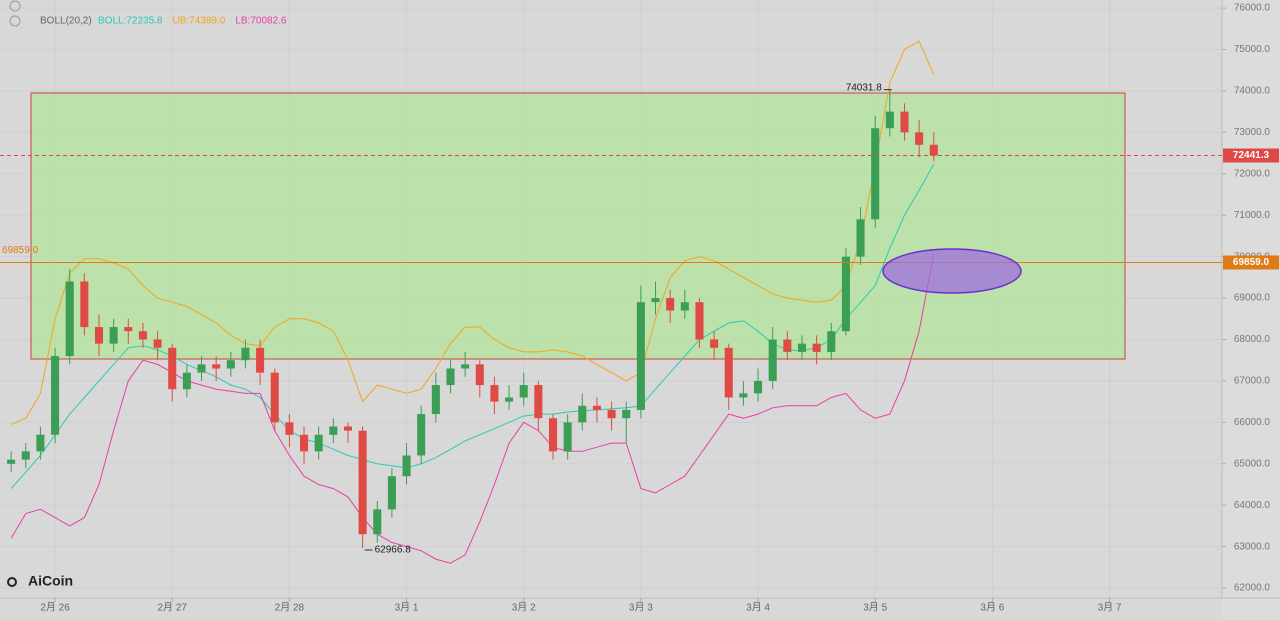 The image size is (1280, 620). What do you see at coordinates (1252, 298) in the screenshot?
I see `y-tick-label: 69000.0` at bounding box center [1252, 298].